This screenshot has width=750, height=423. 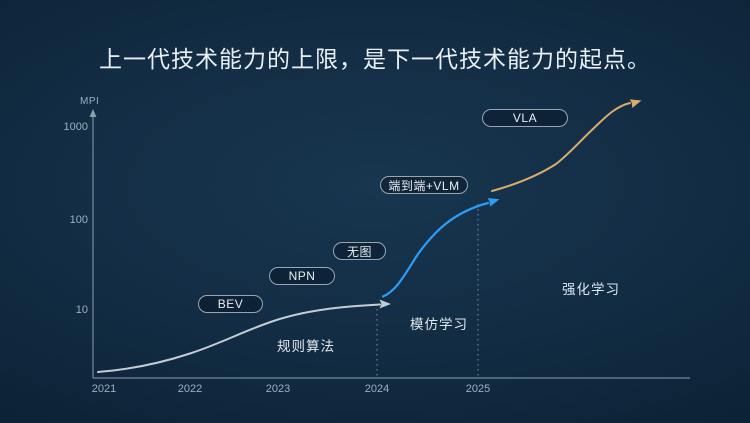 I want to click on x-tick-2022: 2022, so click(x=190, y=389).